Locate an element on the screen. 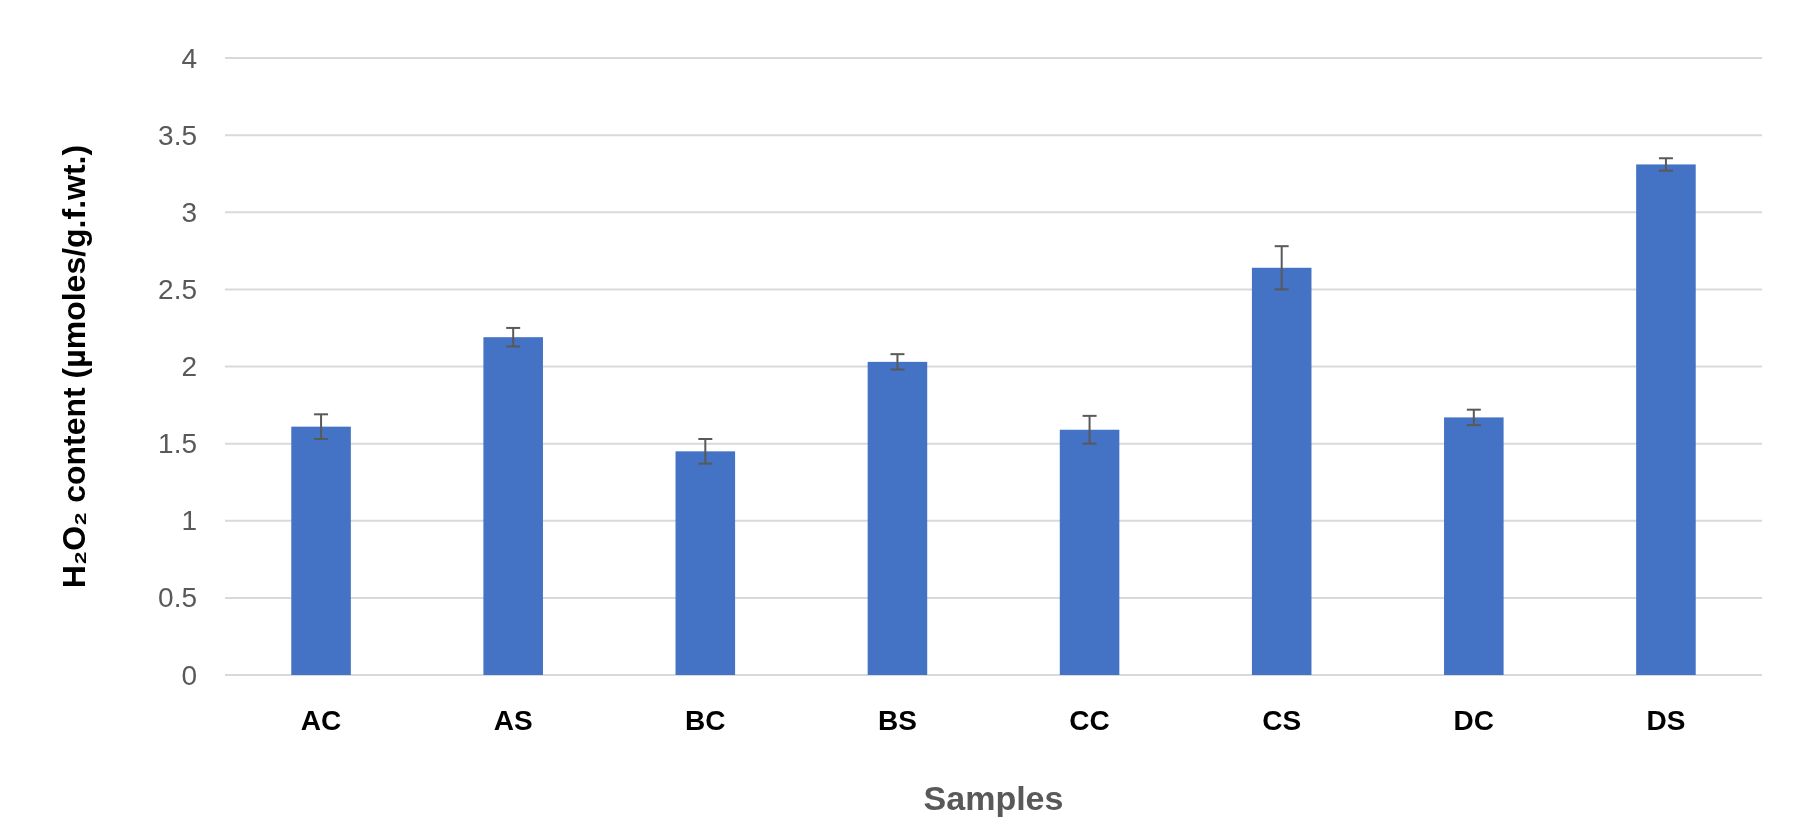 The image size is (1799, 837). y-tick-label: 2 is located at coordinates (189, 366).